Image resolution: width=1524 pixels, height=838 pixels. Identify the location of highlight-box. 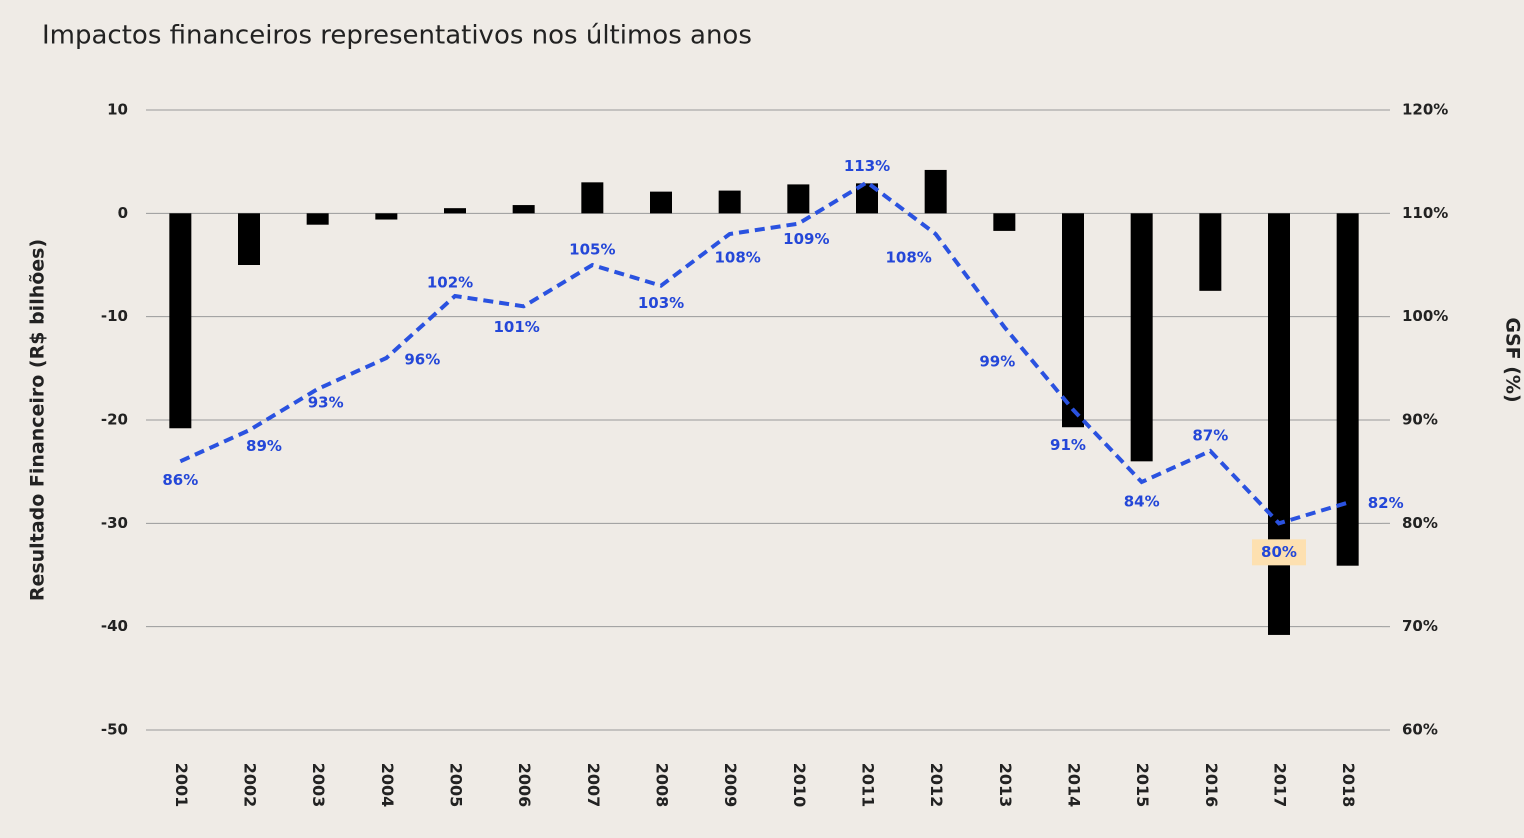
(1279, 552).